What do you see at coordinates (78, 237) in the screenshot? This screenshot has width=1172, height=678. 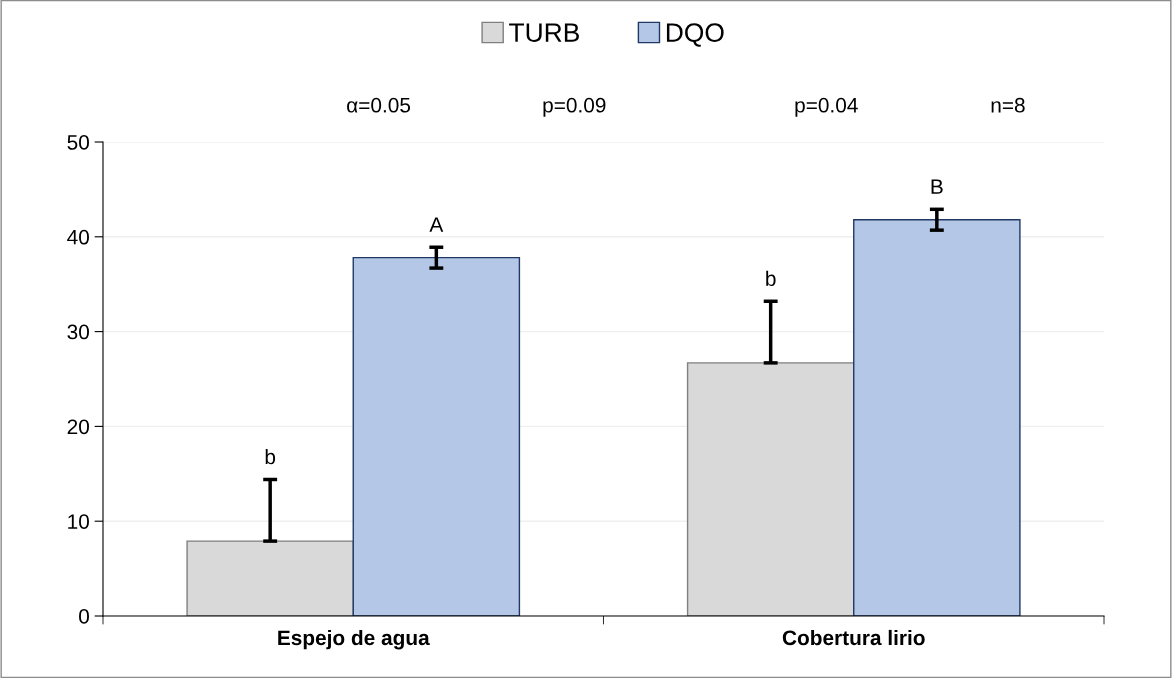 I see `y-tick-label: 40` at bounding box center [78, 237].